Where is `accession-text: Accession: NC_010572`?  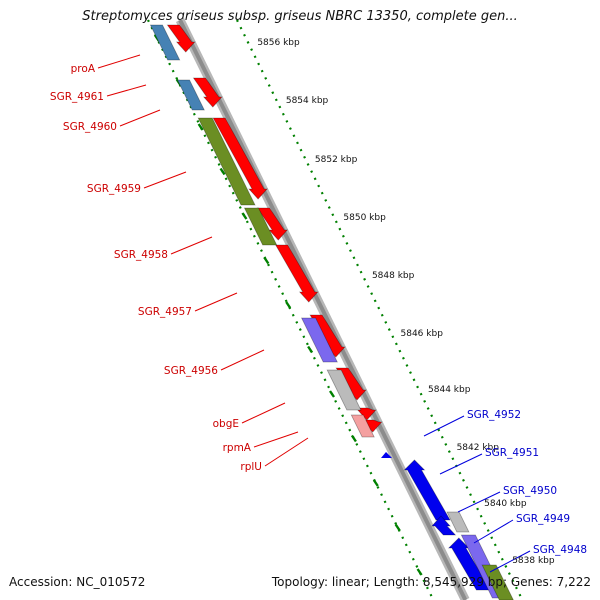
accession-text: Accession: NC_010572 is located at coordinates (77, 582).